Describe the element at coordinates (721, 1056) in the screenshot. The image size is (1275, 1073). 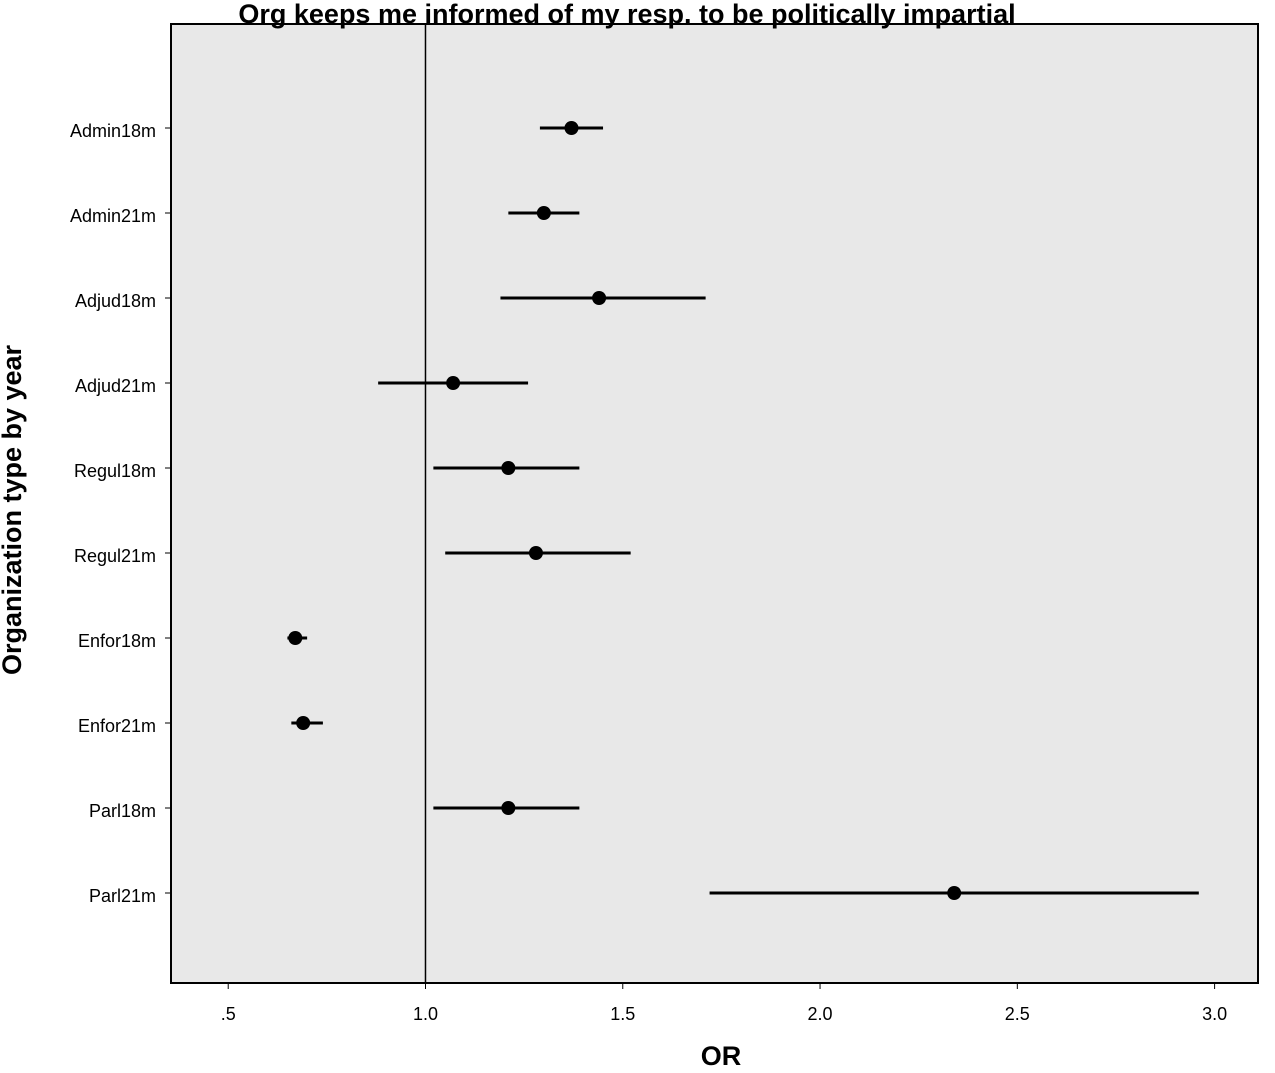
I see `x-axis-label: OR` at that location.